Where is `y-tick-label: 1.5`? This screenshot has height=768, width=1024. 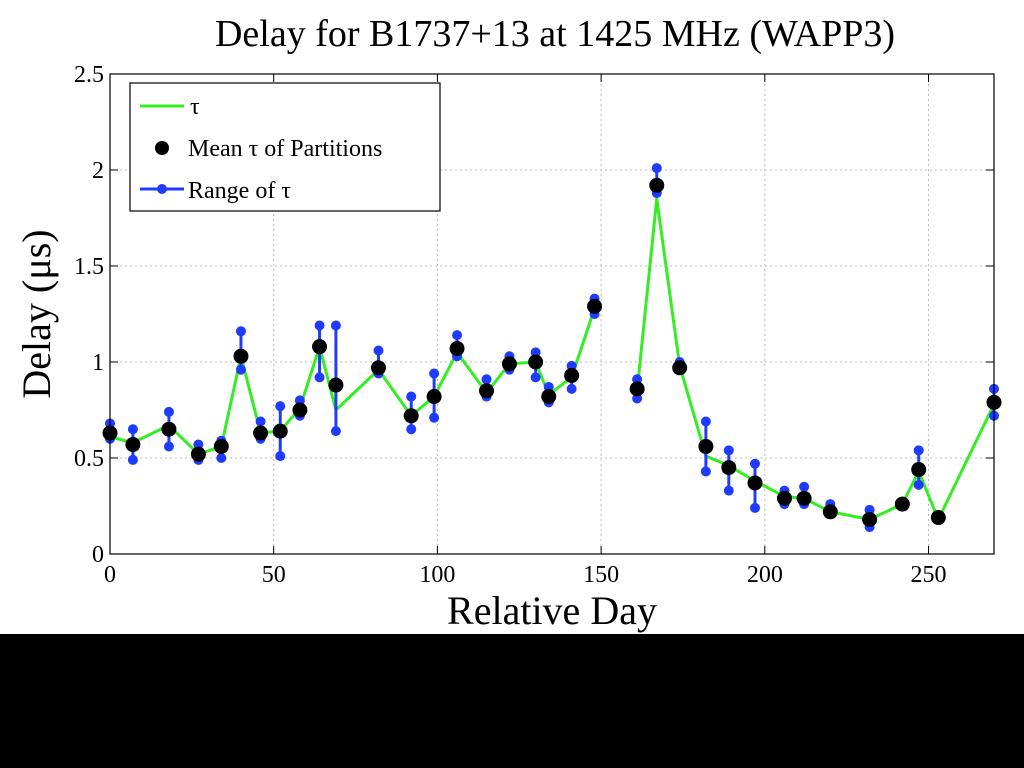
y-tick-label: 1.5 is located at coordinates (89, 267).